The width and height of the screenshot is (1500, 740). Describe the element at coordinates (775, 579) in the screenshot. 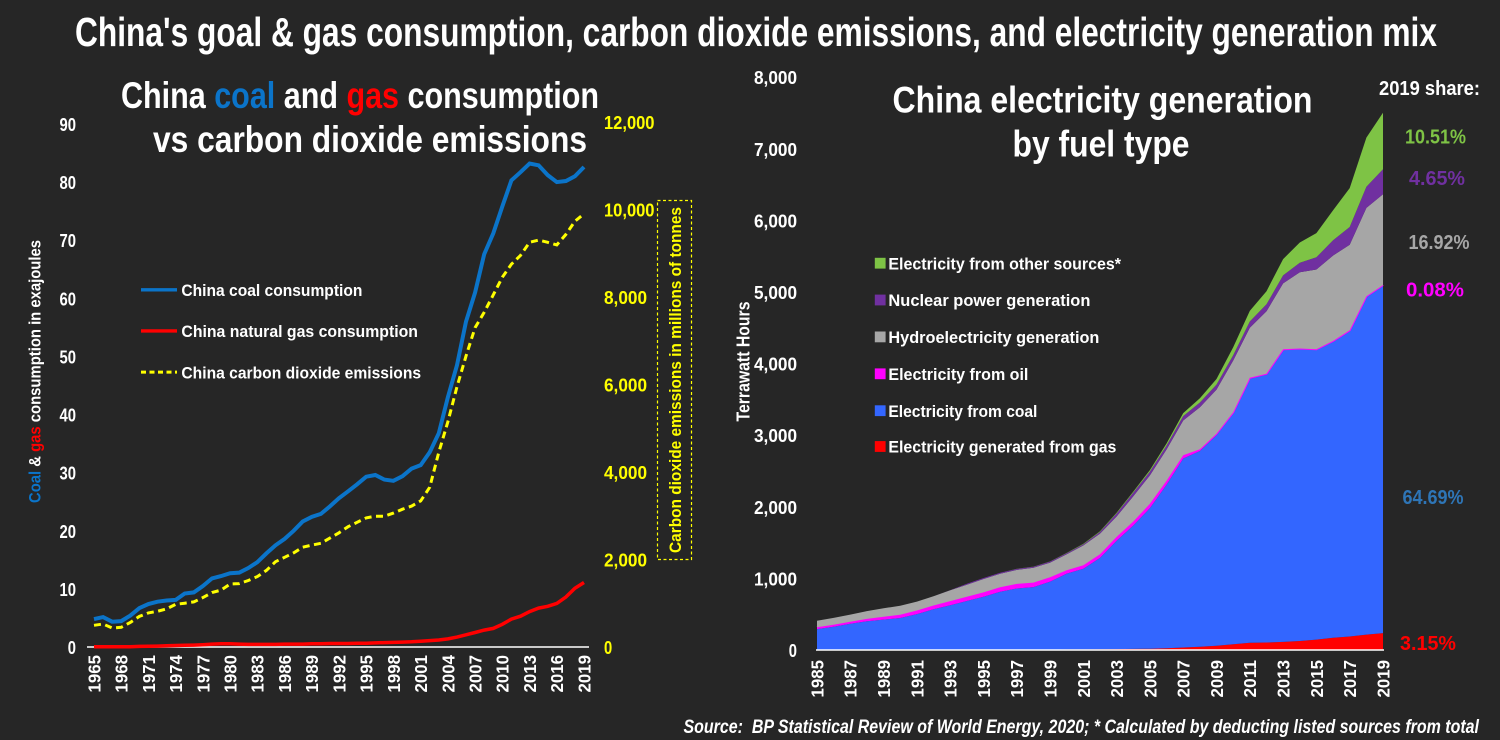

I see `svg-text: 1,000` at that location.